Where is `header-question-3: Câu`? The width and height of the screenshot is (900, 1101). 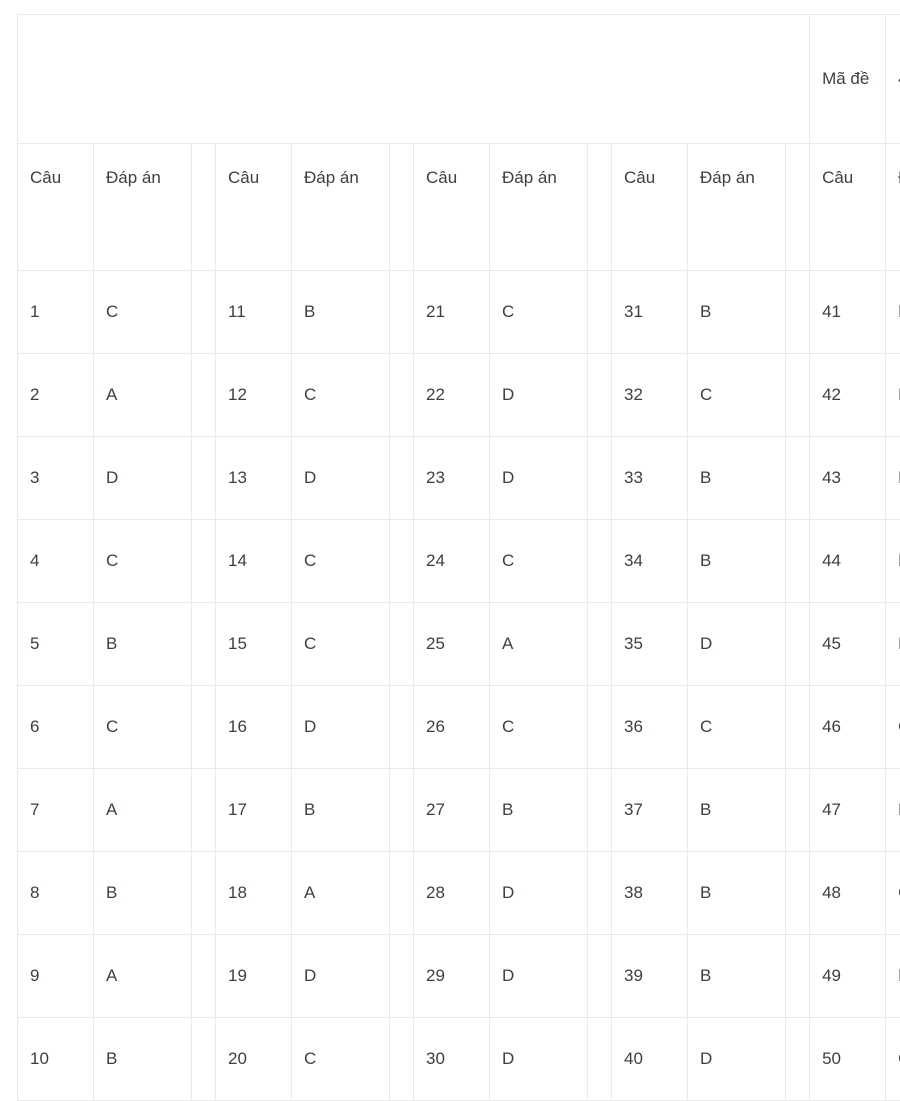 header-question-3: Câu is located at coordinates (452, 207).